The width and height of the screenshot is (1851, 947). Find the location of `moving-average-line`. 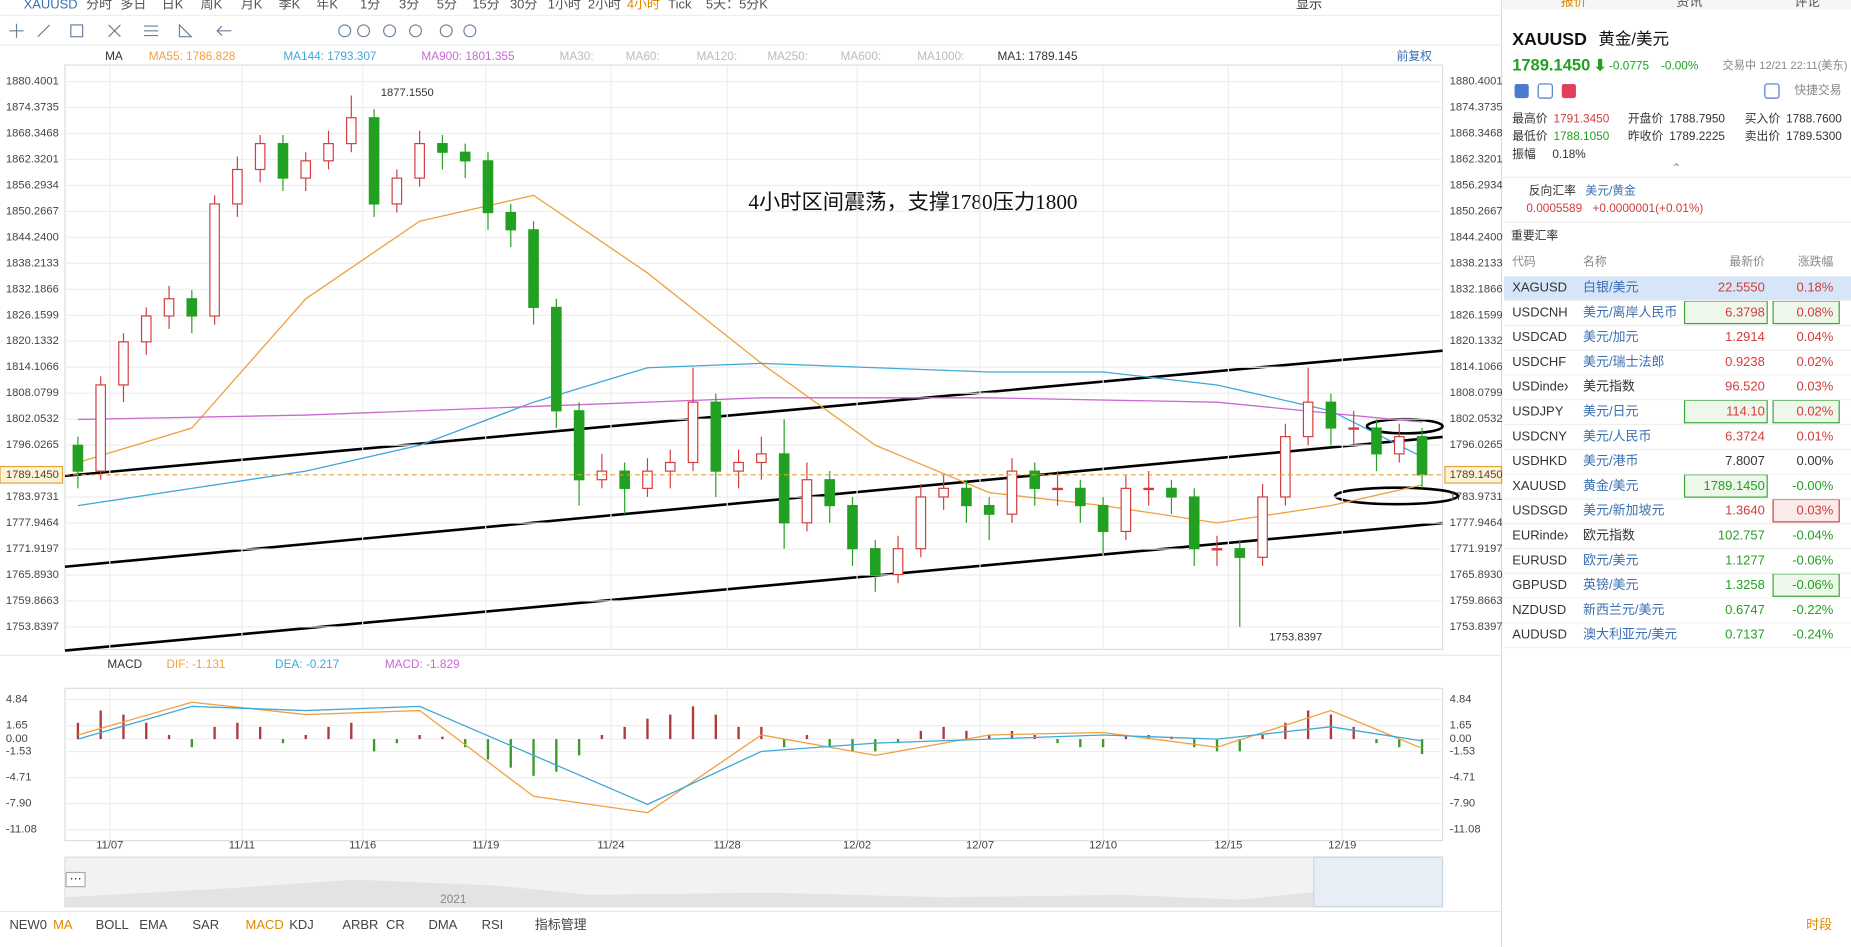

moving-average-line is located at coordinates (750, 434).